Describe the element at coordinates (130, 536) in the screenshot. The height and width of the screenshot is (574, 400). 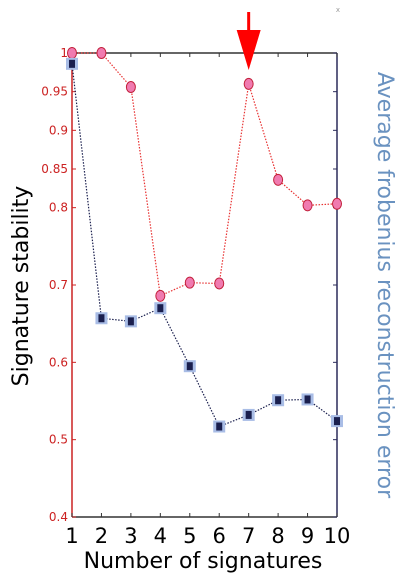
I see `x-tick-label: 3` at that location.